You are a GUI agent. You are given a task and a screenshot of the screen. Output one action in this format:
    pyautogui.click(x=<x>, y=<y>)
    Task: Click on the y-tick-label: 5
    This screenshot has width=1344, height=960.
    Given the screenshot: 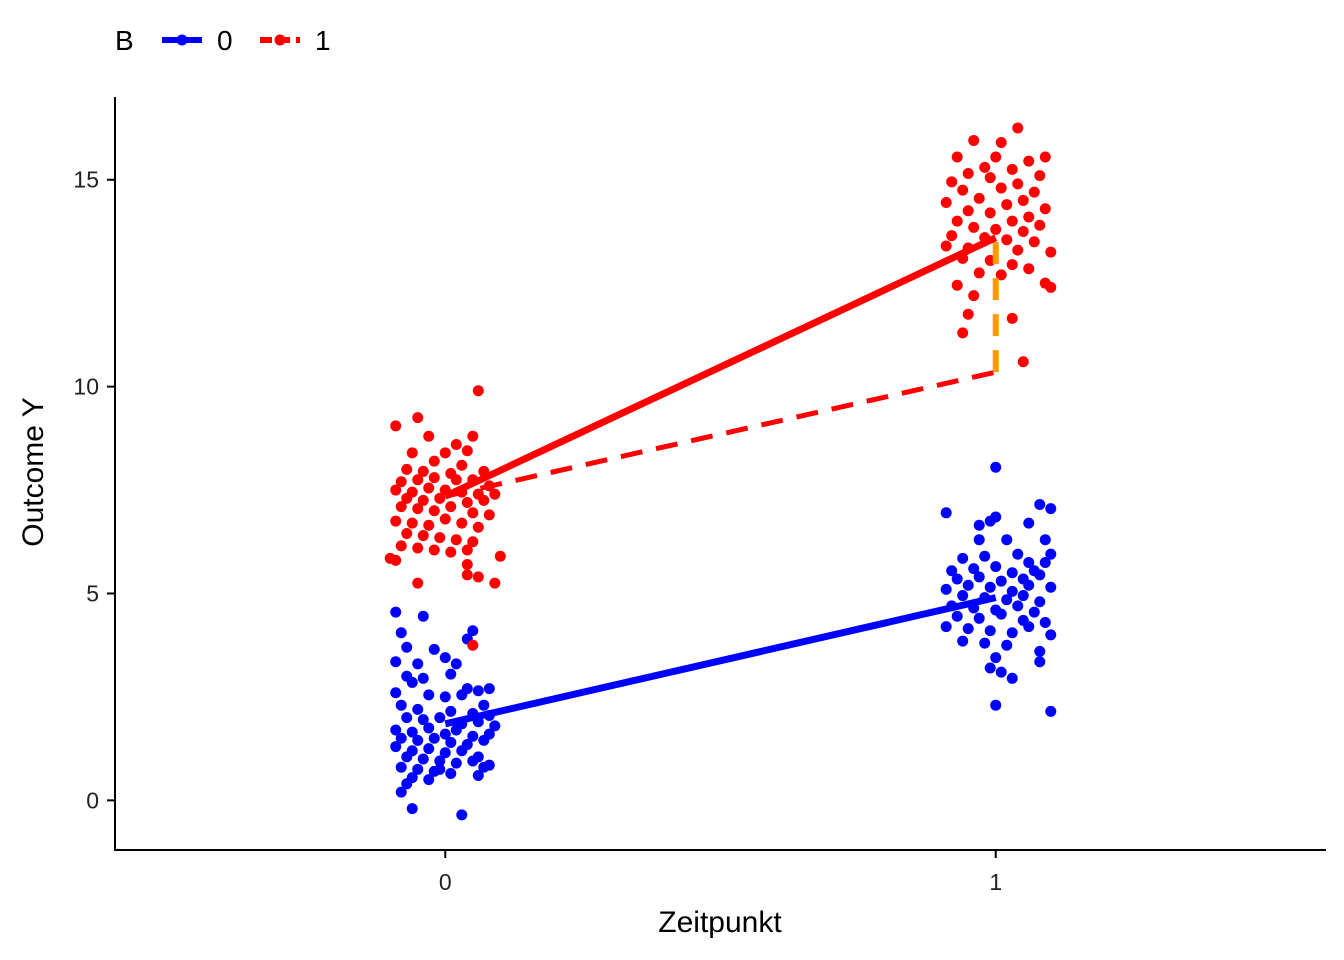 What is the action you would take?
    pyautogui.click(x=92, y=593)
    